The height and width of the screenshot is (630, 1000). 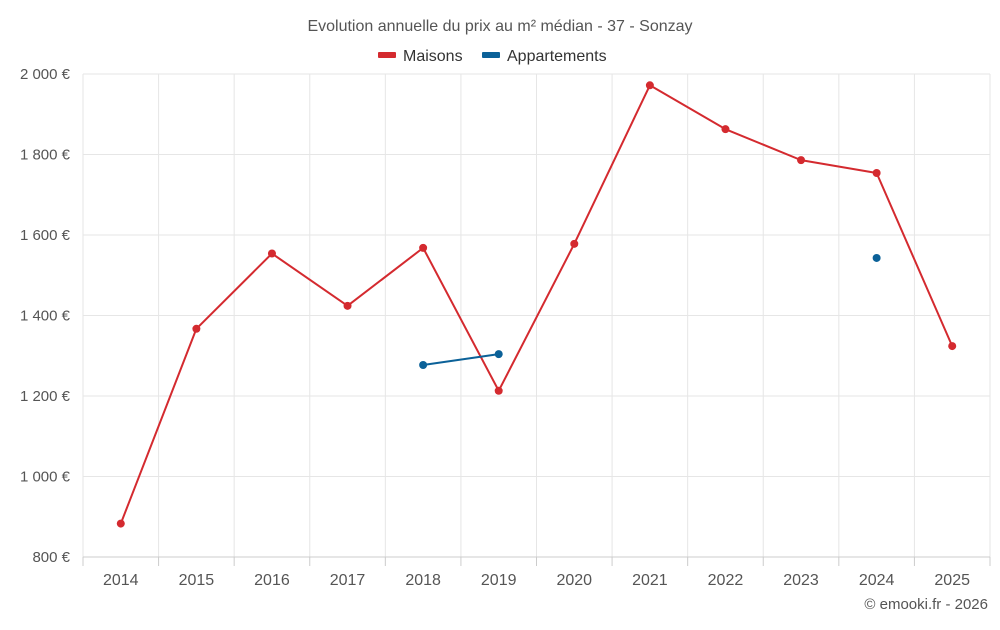 I want to click on series-line-appartements, so click(x=461, y=360).